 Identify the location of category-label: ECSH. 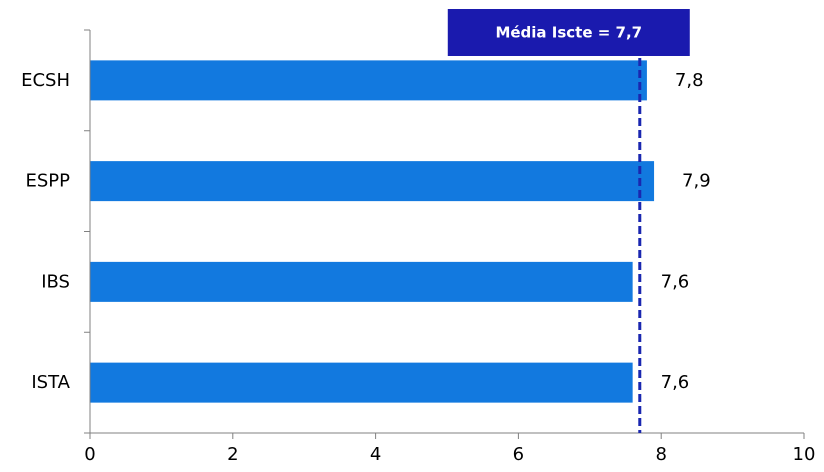
(45, 80).